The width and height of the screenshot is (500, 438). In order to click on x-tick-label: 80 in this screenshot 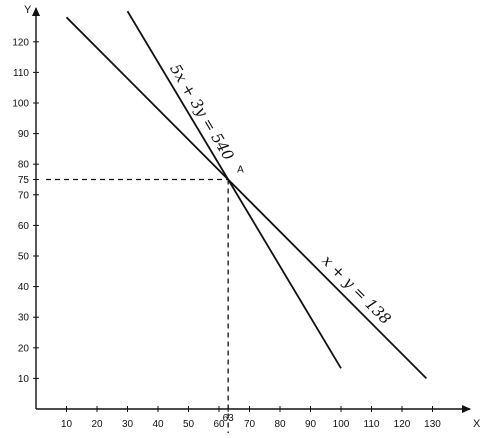, I will do `click(280, 424)`.